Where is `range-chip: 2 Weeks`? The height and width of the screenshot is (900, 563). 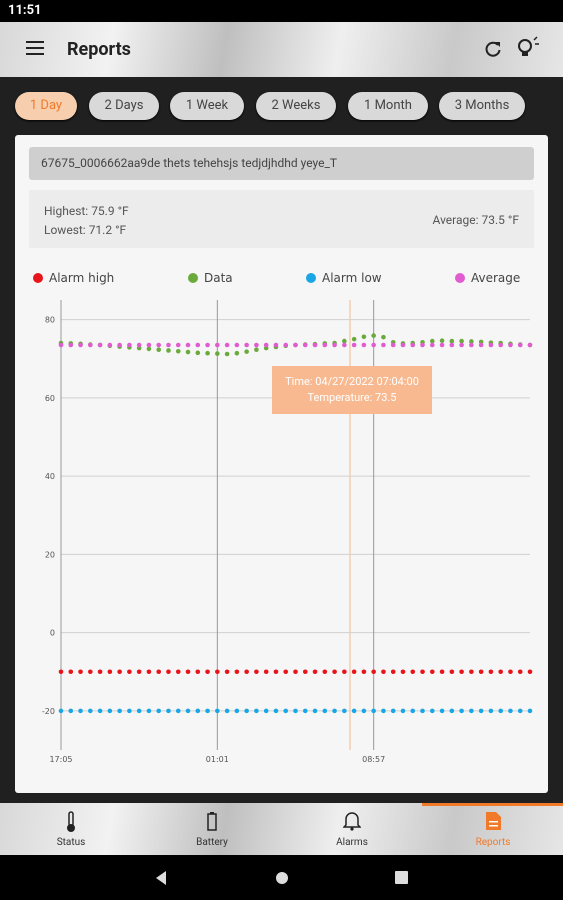 range-chip: 2 Weeks is located at coordinates (296, 106).